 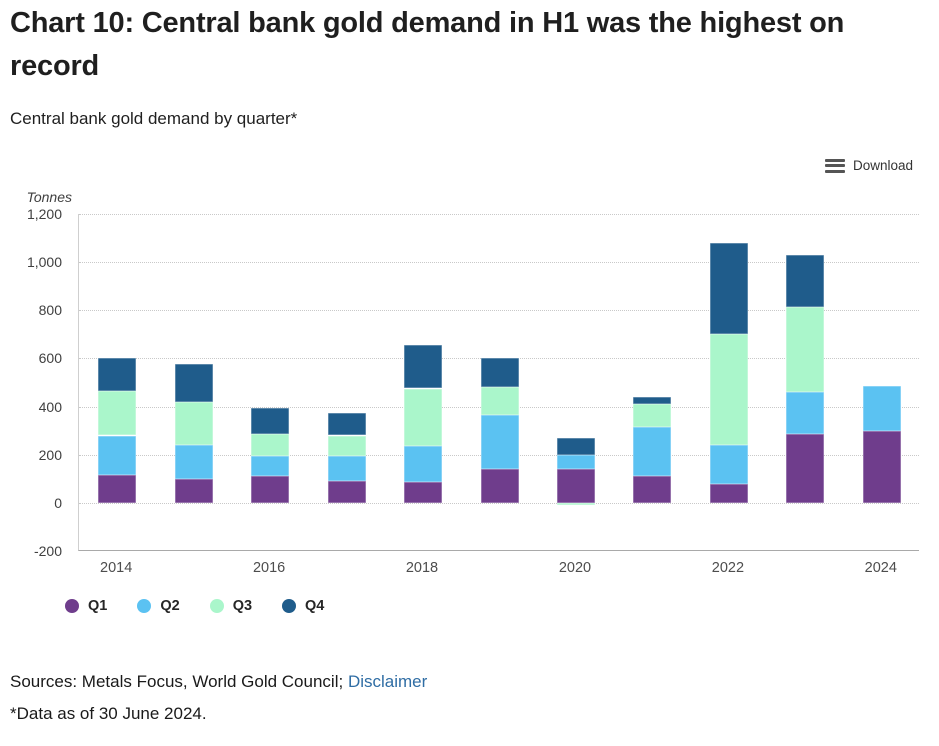 I want to click on menu-icon, so click(x=834, y=165).